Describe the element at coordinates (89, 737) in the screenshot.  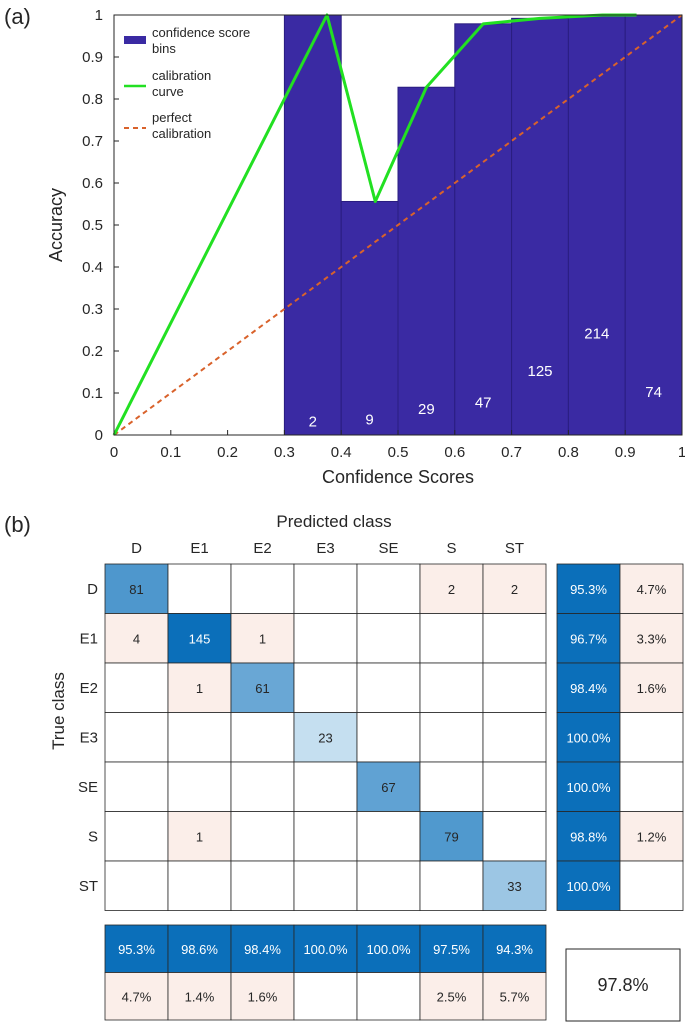
I see `true-class-label: E3` at that location.